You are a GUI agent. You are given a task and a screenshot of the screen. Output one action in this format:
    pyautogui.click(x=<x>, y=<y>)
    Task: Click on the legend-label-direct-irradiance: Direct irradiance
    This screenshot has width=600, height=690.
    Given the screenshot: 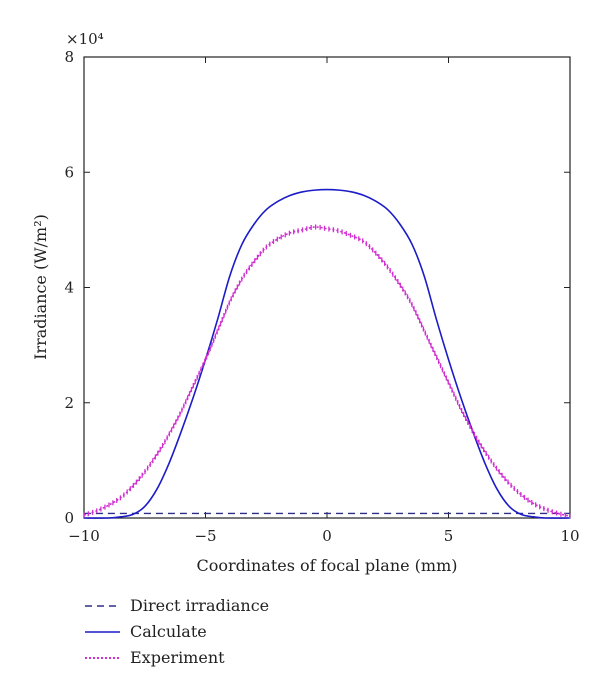 What is the action you would take?
    pyautogui.click(x=199, y=605)
    